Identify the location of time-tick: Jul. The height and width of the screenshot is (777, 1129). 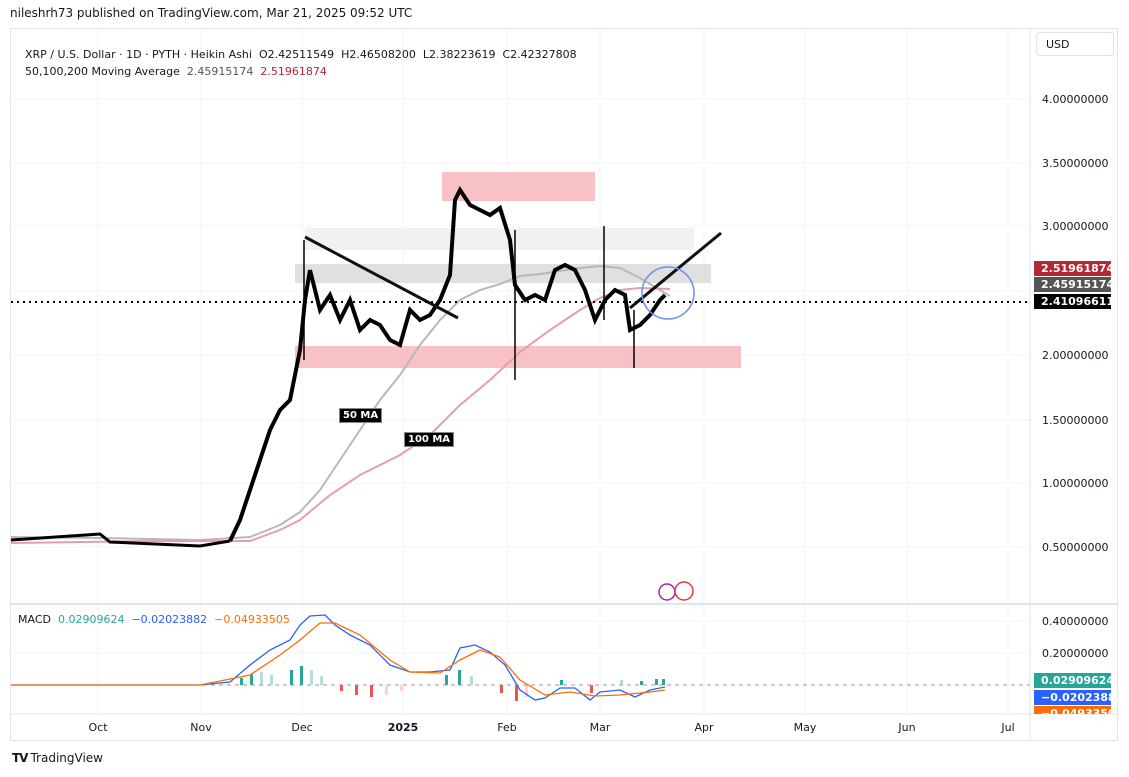
(1008, 727).